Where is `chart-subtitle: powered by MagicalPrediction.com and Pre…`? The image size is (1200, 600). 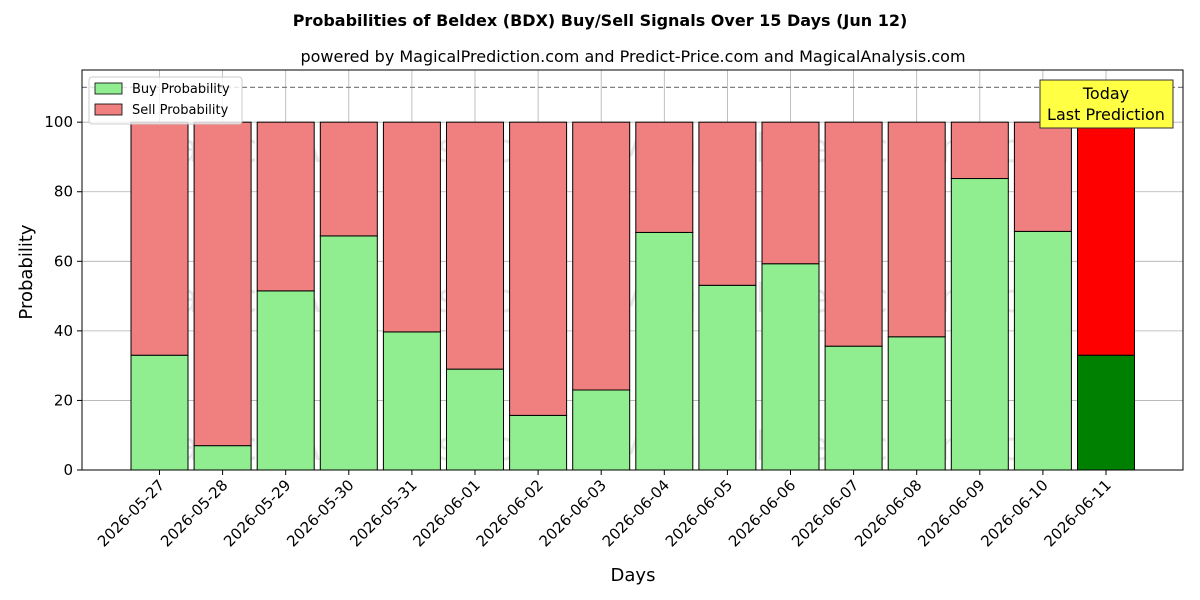
chart-subtitle: powered by MagicalPrediction.com and Pre… is located at coordinates (632, 56).